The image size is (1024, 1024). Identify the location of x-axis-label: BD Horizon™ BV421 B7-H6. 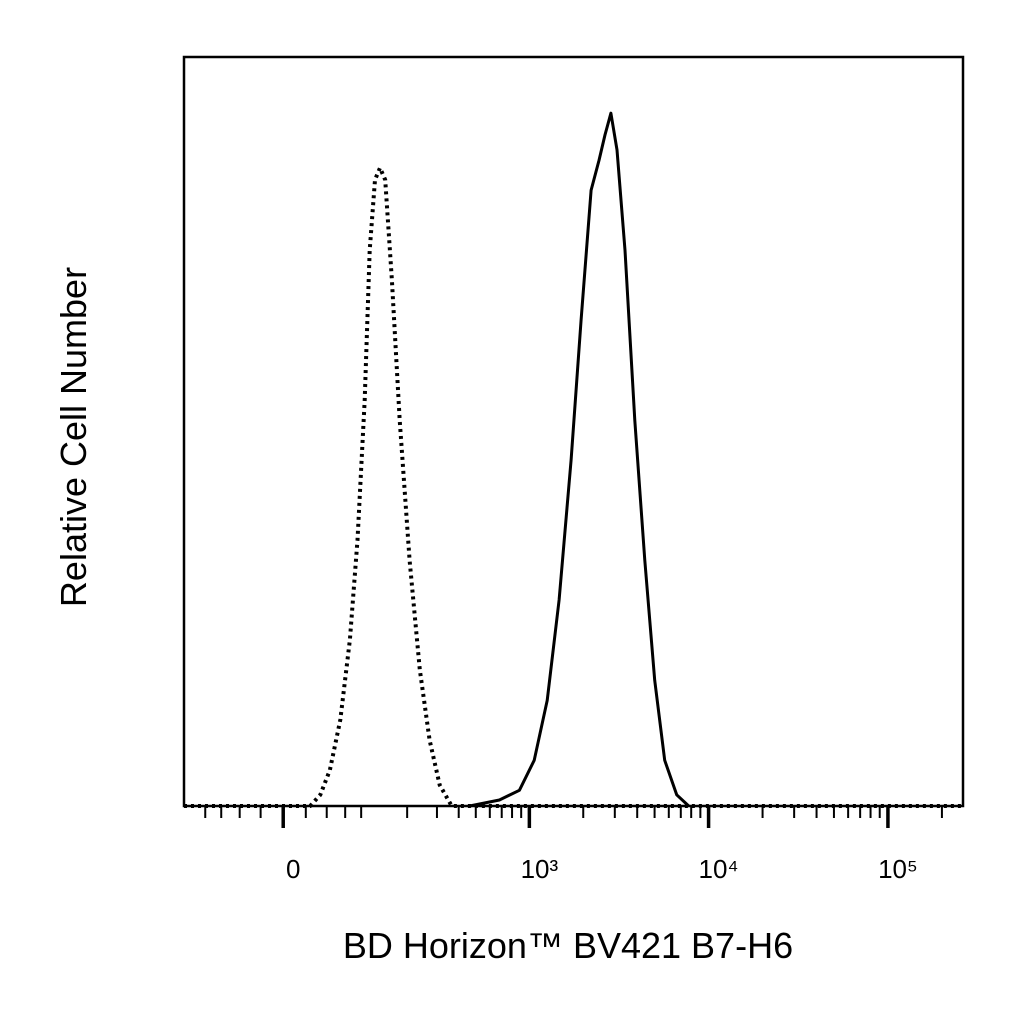
(568, 945).